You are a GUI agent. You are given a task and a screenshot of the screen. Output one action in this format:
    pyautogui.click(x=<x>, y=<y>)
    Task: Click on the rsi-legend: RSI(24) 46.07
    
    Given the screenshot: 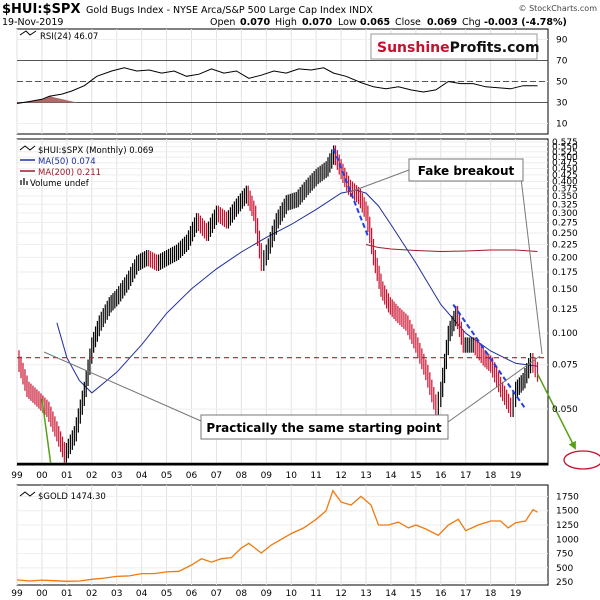 What is the action you would take?
    pyautogui.click(x=58, y=36)
    